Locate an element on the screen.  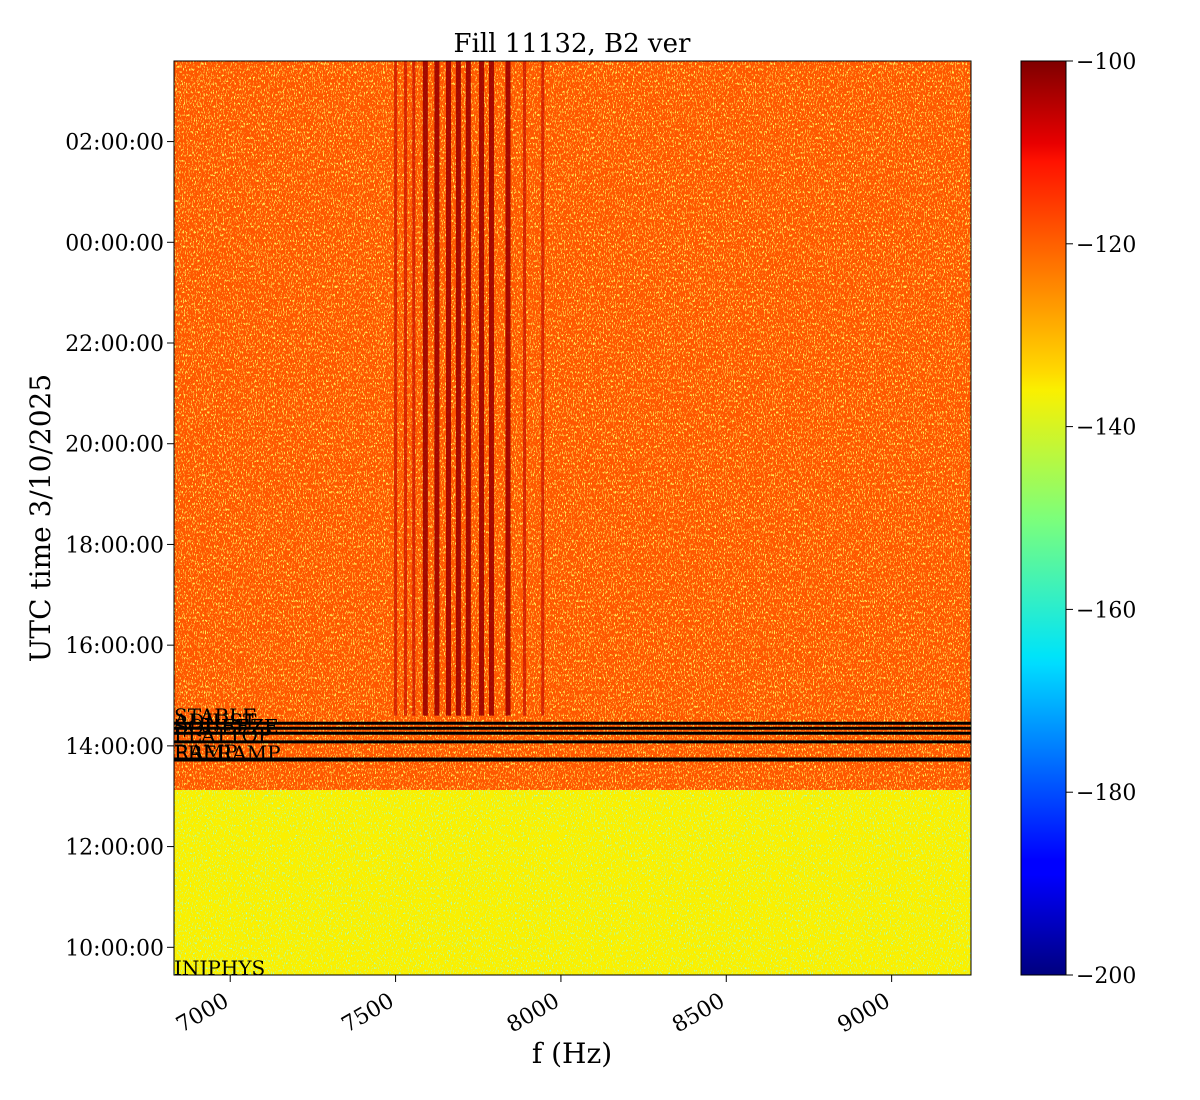
y-tick-label: 18:00:00 is located at coordinates (114, 545).